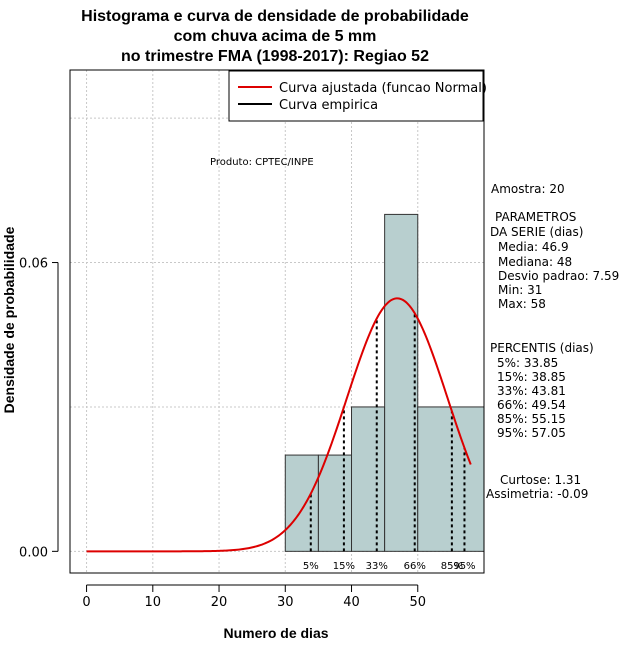 This screenshot has height=660, width=640. What do you see at coordinates (275, 56) in the screenshot?
I see `chart-title-line-3: no trimestre FMA (1998-2017): Regiao 52` at bounding box center [275, 56].